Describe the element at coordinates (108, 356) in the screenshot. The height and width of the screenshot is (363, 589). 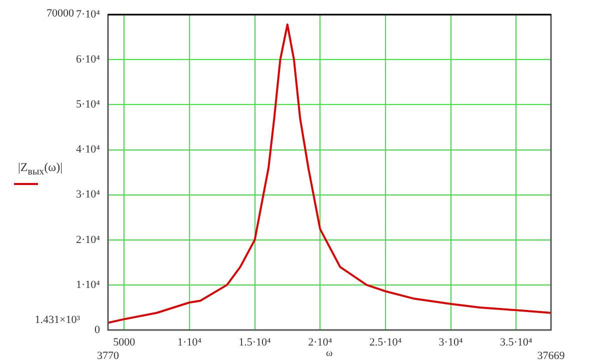
I see `text: 3770` at that location.